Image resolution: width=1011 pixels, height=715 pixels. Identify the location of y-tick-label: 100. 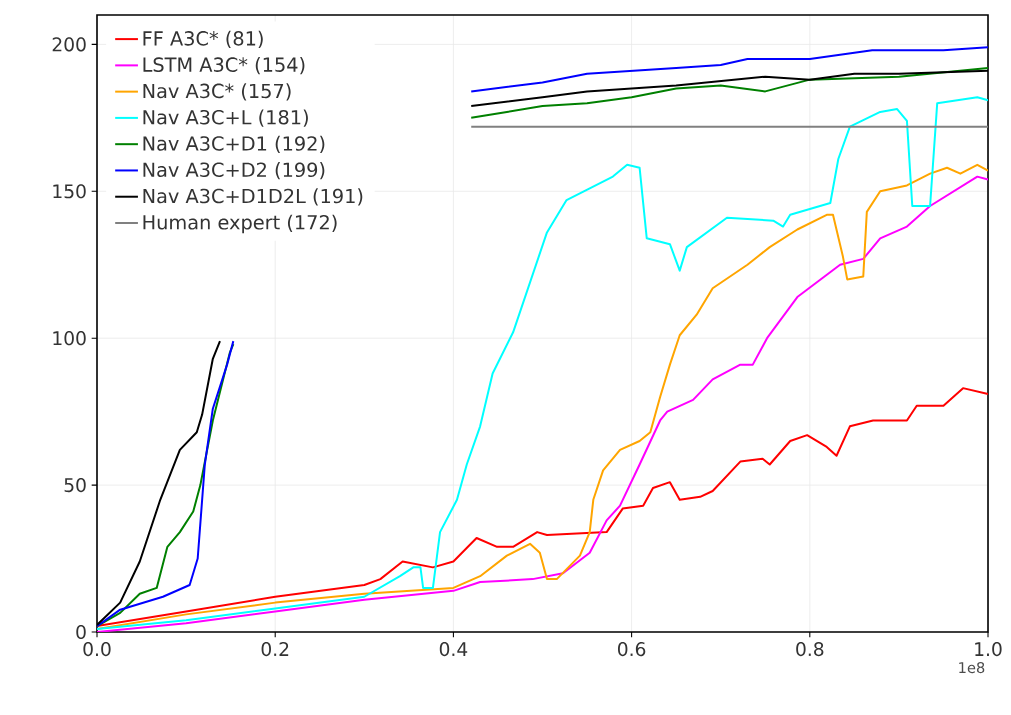
(69, 338).